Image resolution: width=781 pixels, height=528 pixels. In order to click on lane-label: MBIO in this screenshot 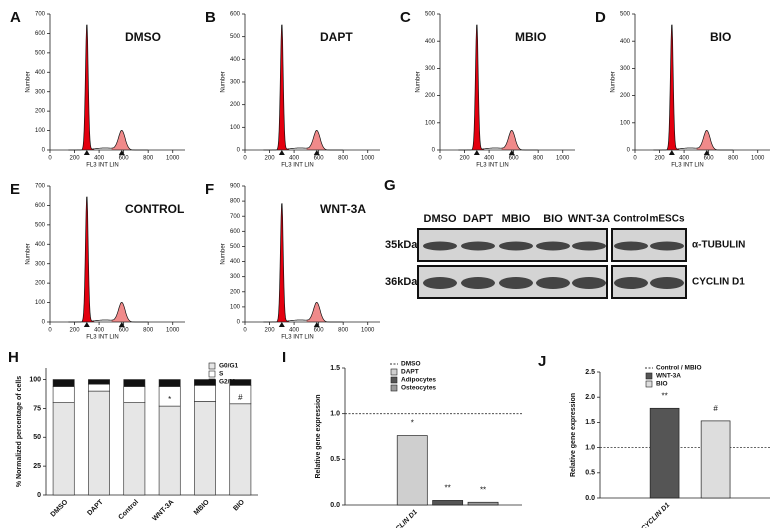, I will do `click(516, 219)`.